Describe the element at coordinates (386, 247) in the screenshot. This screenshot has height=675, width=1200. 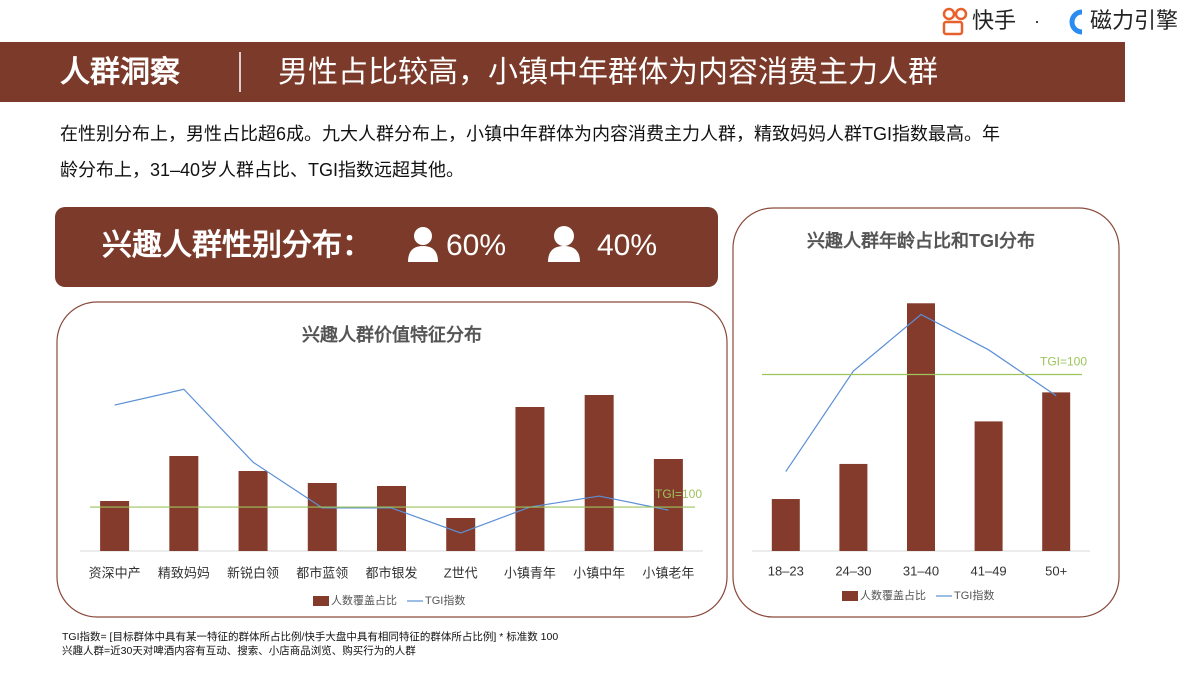
I see `gender-box` at that location.